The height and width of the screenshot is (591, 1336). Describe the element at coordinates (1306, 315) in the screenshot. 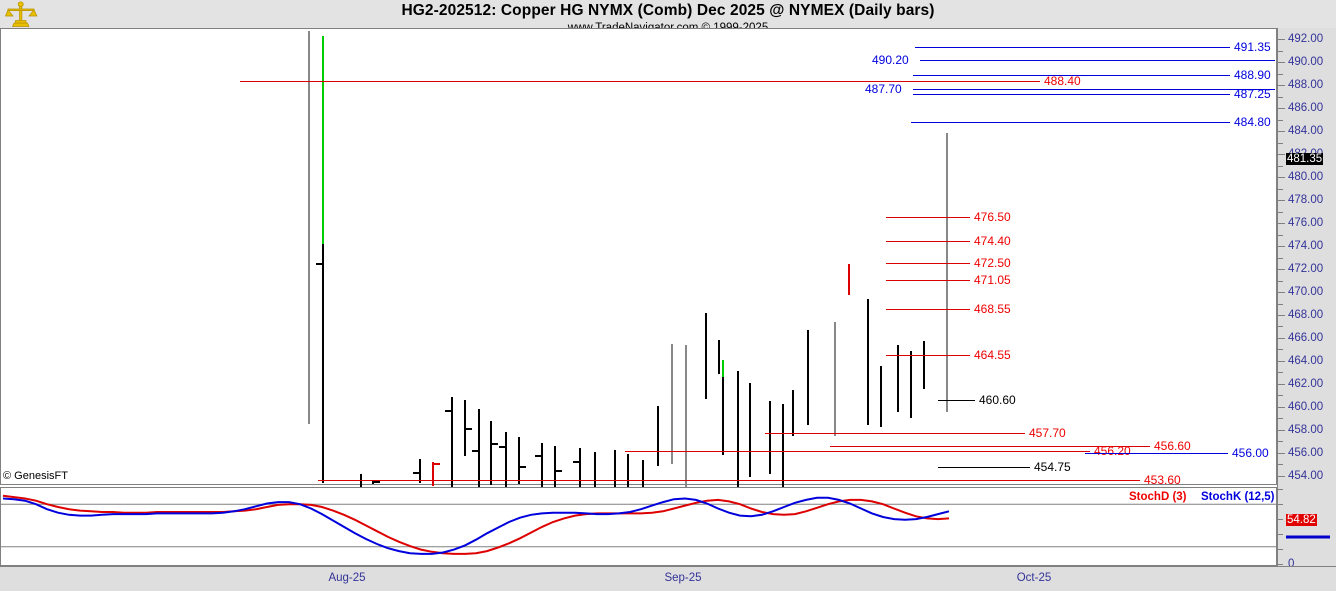

I see `axis-tick-label: 468.00` at that location.